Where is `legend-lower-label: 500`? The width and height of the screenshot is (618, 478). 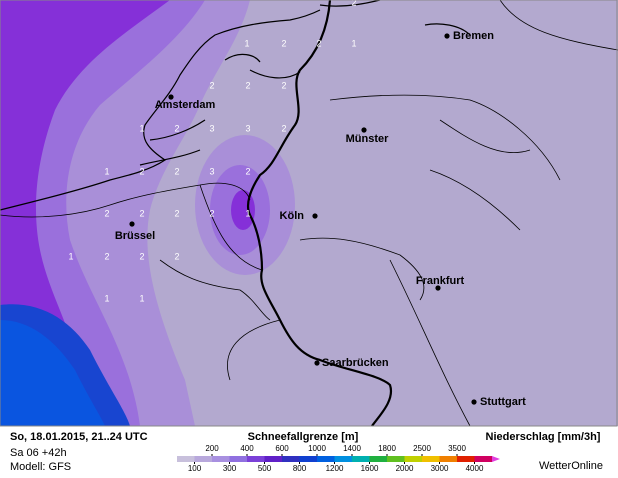 legend-lower-label: 500 is located at coordinates (265, 468).